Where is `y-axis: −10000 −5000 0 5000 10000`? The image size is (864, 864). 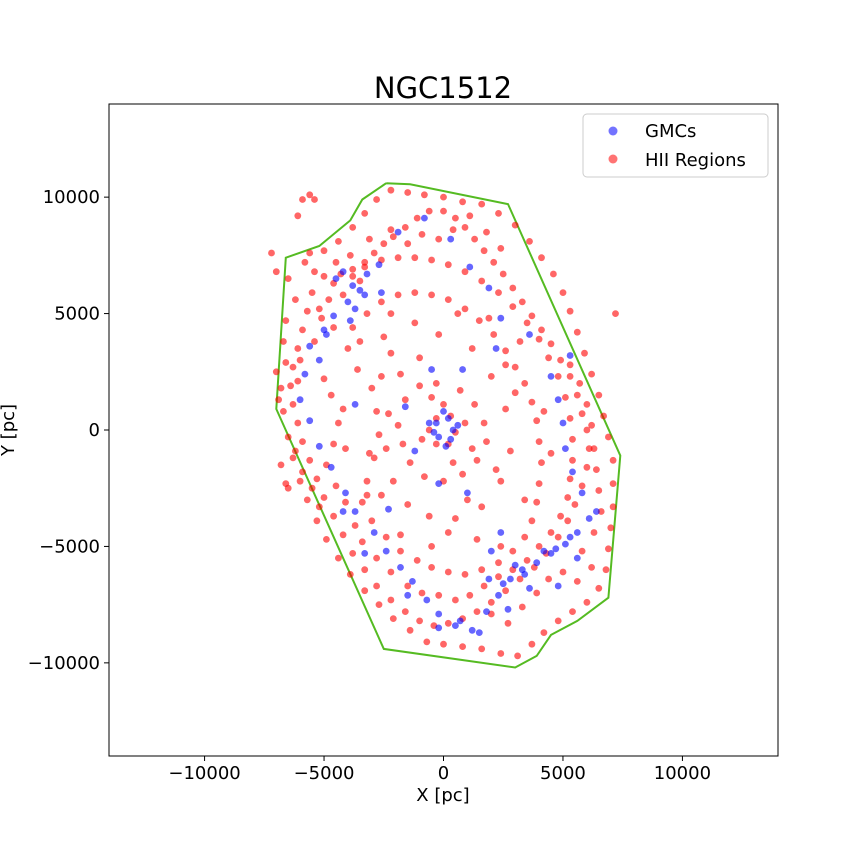 y-axis: −10000 −5000 0 5000 10000 is located at coordinates (68, 430).